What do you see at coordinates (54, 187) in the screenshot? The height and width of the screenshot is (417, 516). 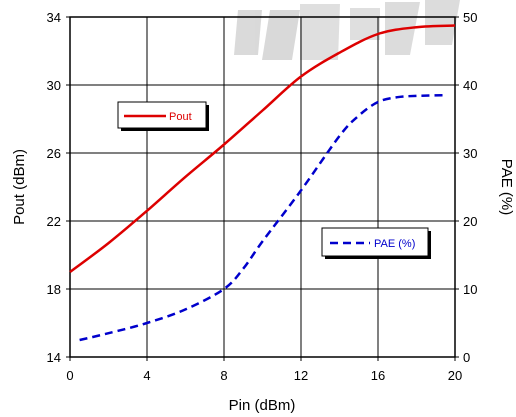 I see `y-left-tick-labels: 14 18 22 26 30 34` at bounding box center [54, 187].